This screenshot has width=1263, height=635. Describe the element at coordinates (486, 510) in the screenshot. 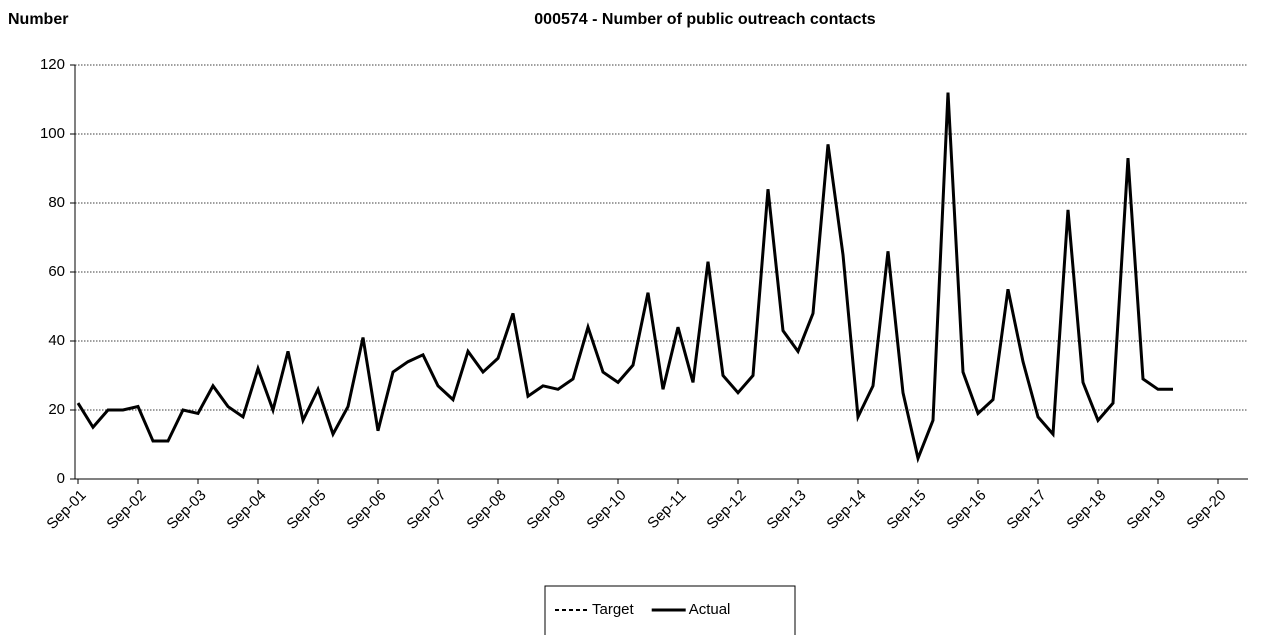

I see `x-tick-label: Sep-08` at that location.